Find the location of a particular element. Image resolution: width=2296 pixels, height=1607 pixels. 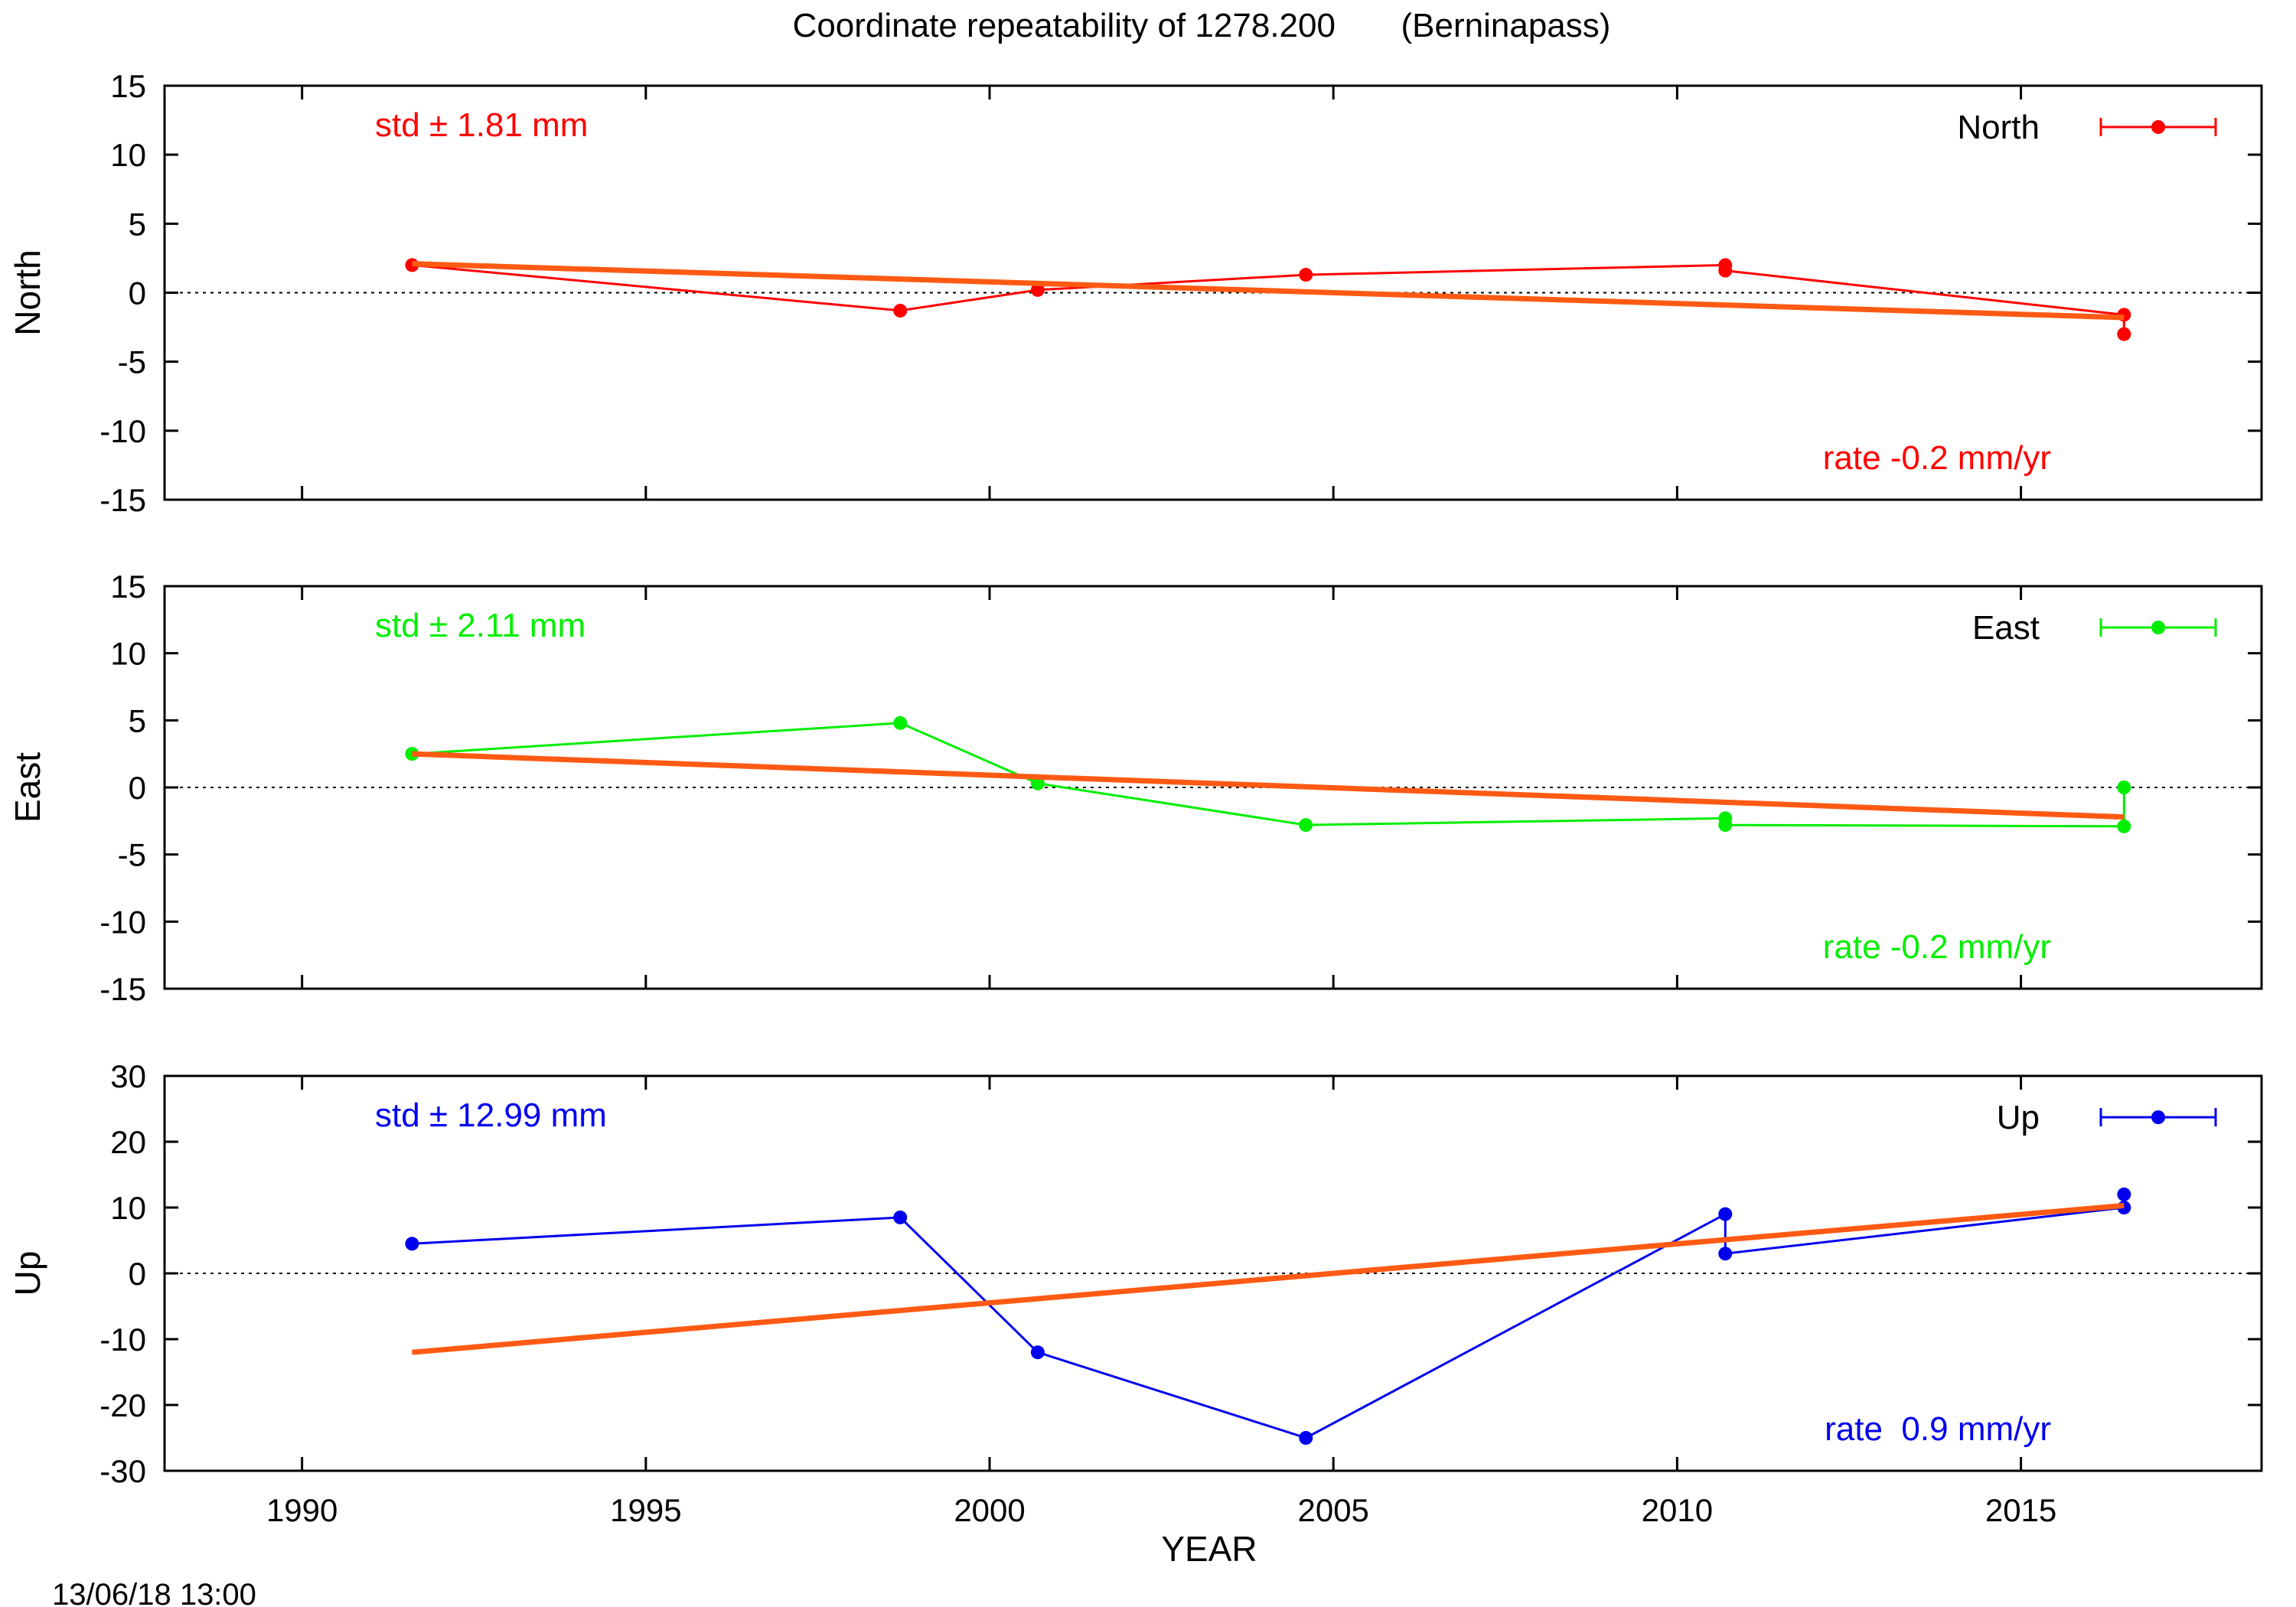

north-y-tick-label: 0 is located at coordinates (137, 293).